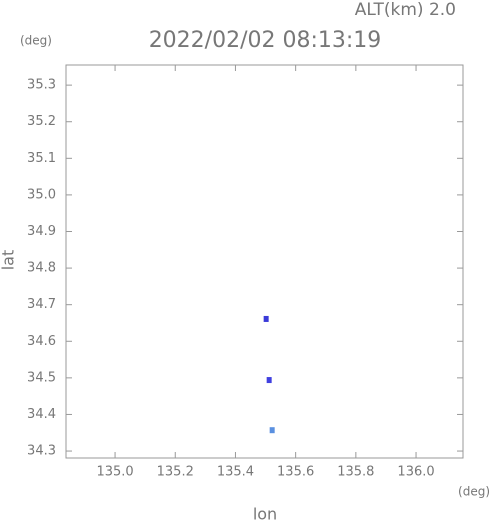 Image resolution: width=491 pixels, height=521 pixels. I want to click on x-tick-label: 135.8, so click(355, 472).